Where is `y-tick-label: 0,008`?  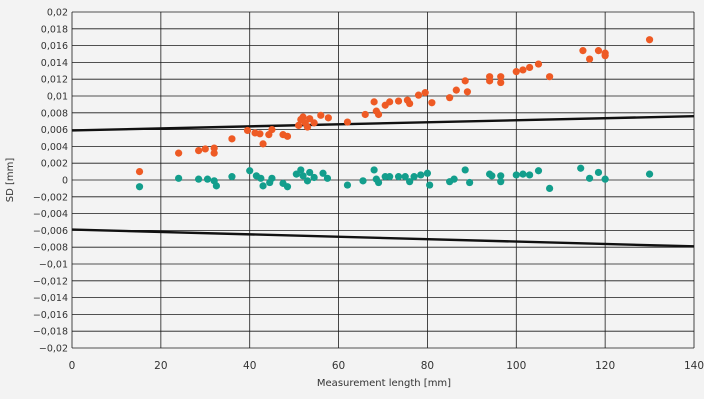 y-tick-label: 0,008 is located at coordinates (54, 113).